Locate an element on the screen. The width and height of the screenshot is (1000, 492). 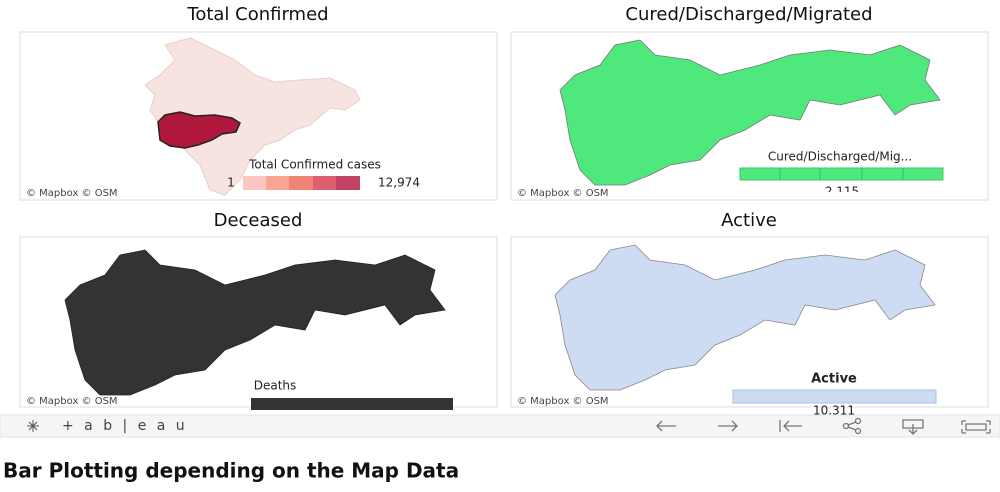
legend-value: 2,115 is located at coordinates (842, 192).